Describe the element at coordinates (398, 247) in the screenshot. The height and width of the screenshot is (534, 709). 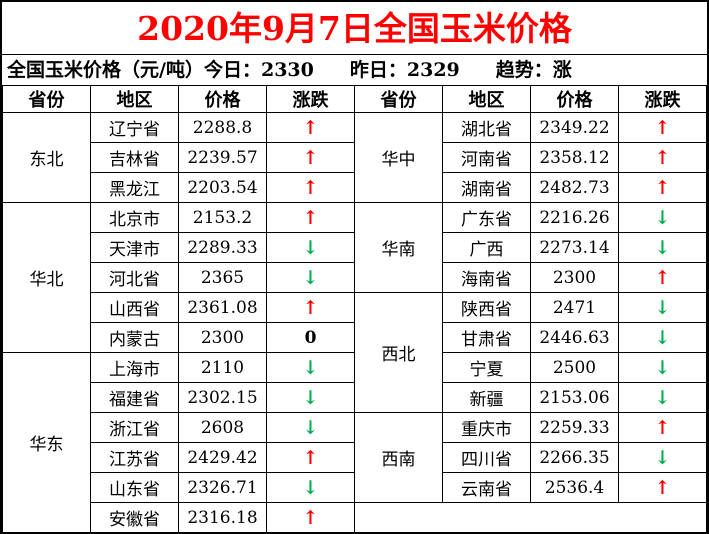
I see `province-group-cell: 华南` at that location.